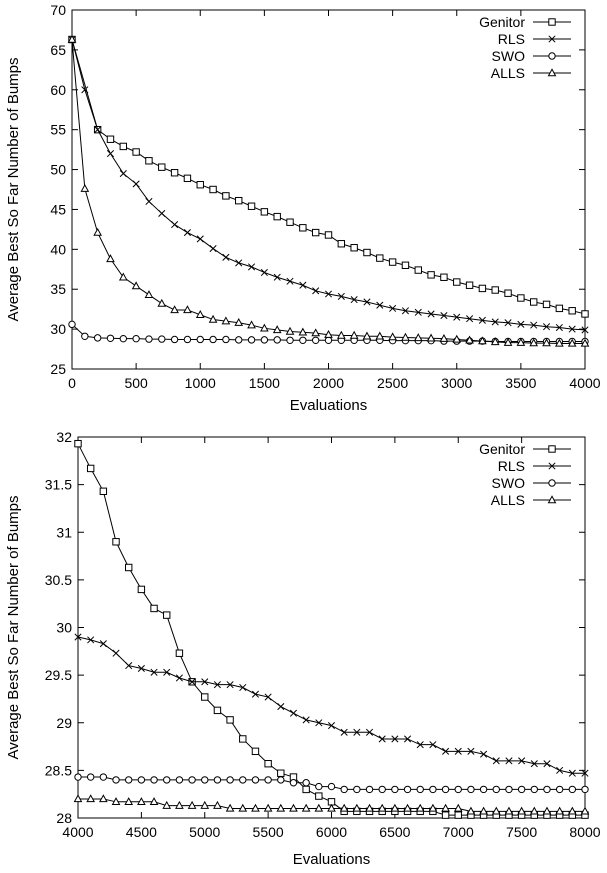  What do you see at coordinates (13, 189) in the screenshot?
I see `y-axis-label: Average Best So Far Number of Bumps` at bounding box center [13, 189].